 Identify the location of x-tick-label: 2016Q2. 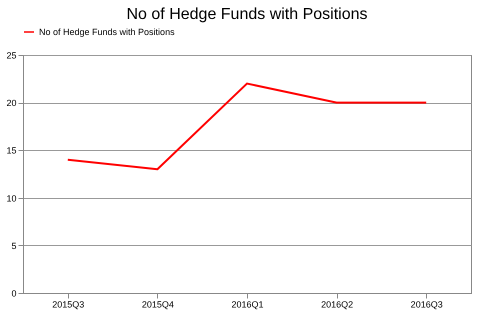
(337, 305).